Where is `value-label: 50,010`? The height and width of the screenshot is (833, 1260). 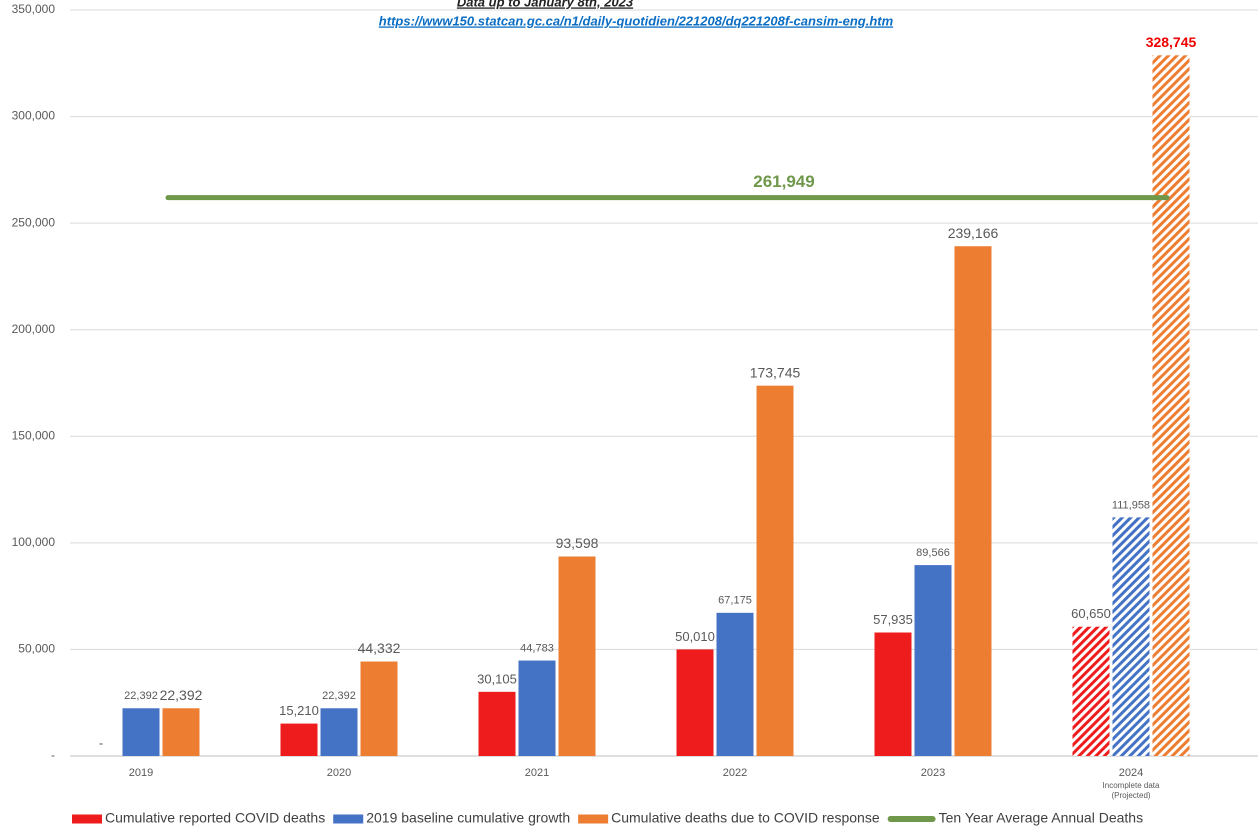 value-label: 50,010 is located at coordinates (695, 636).